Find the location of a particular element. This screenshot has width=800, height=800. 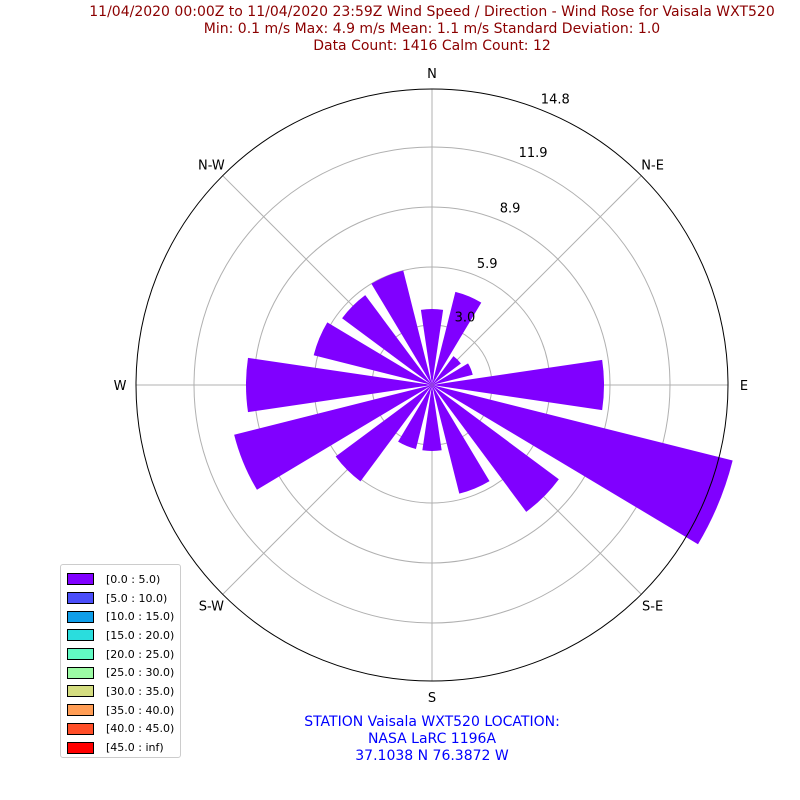

station-line-2: NASA LaRC 1196A is located at coordinates (432, 739).